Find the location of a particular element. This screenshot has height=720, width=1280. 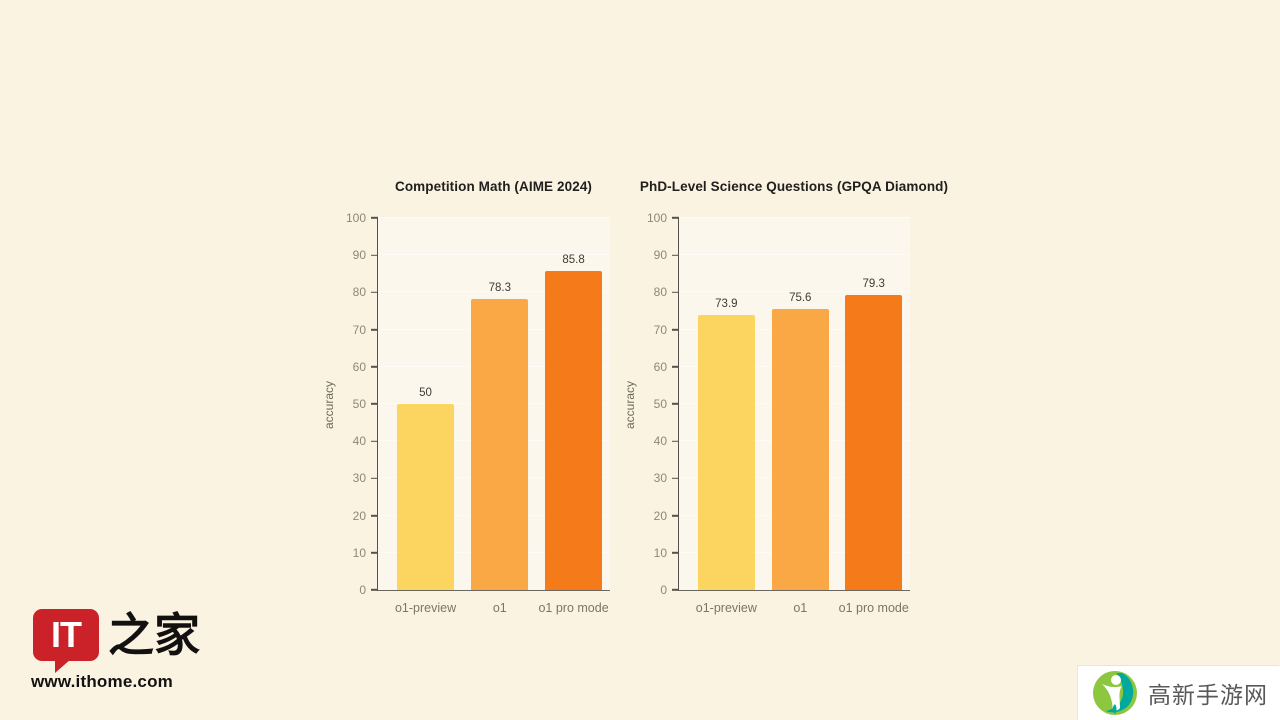

ithome-cjk-text: 之家 is located at coordinates (154, 635).